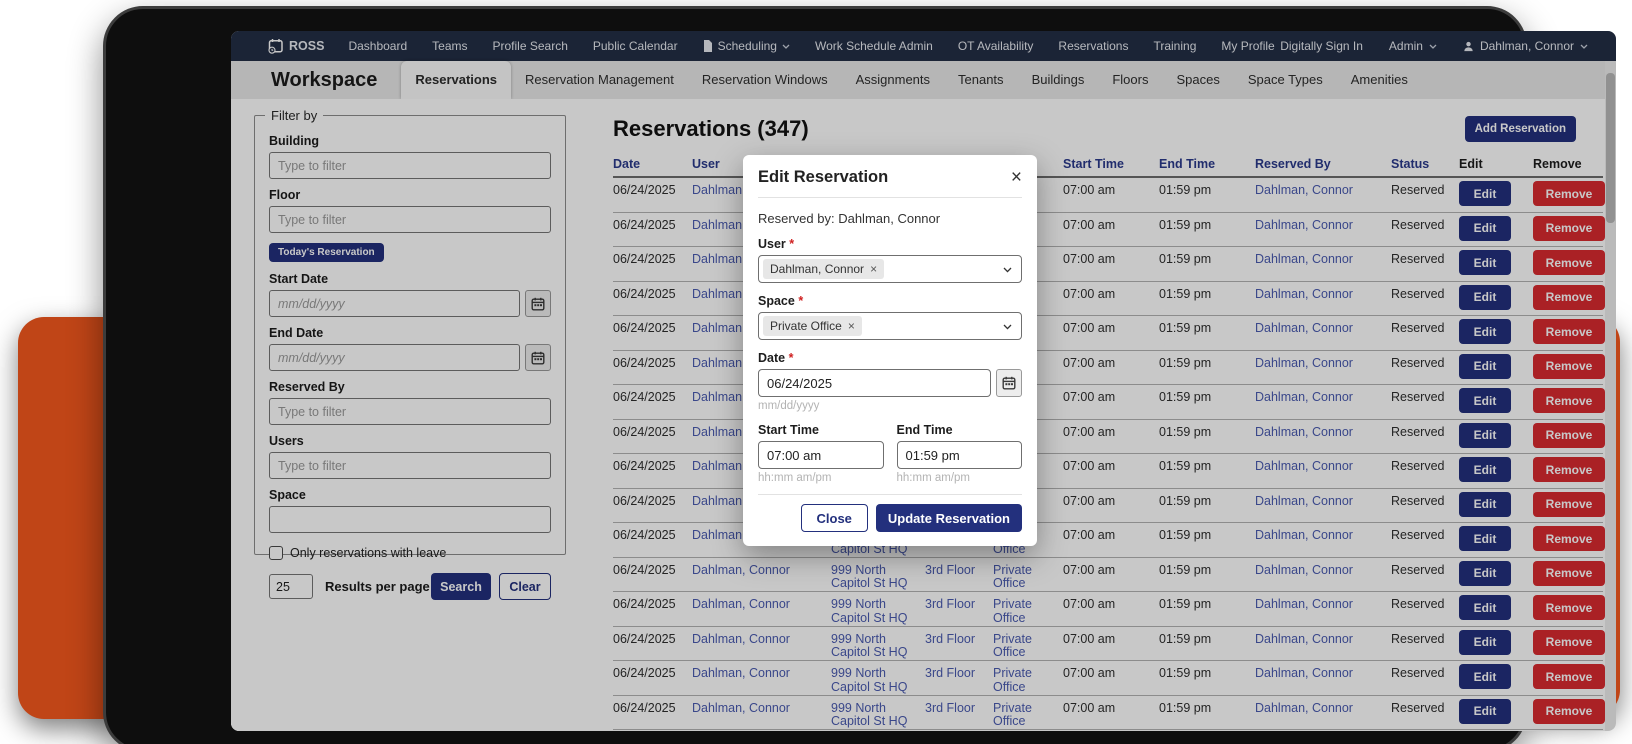  I want to click on space-filter-input, so click(410, 519).